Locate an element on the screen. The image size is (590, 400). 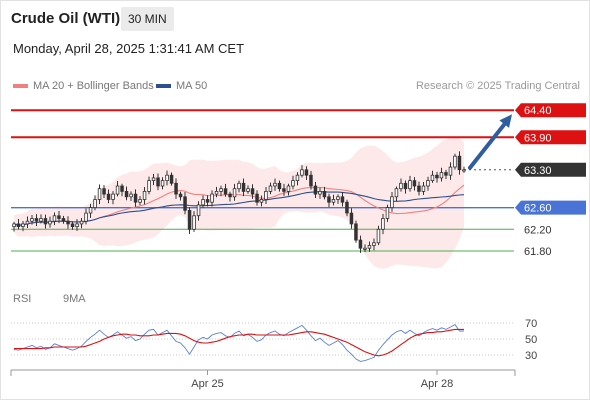
chart-header: Crude Oil (WTI) 30 MIN is located at coordinates (295, 19).